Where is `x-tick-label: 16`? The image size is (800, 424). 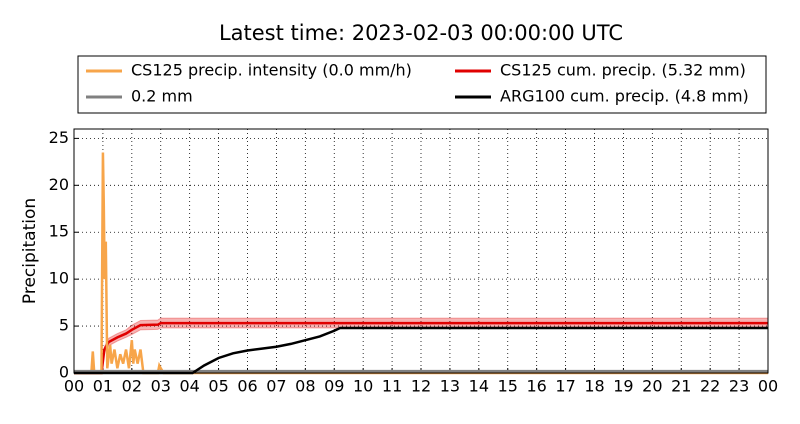 x-tick-label: 16 is located at coordinates (536, 386).